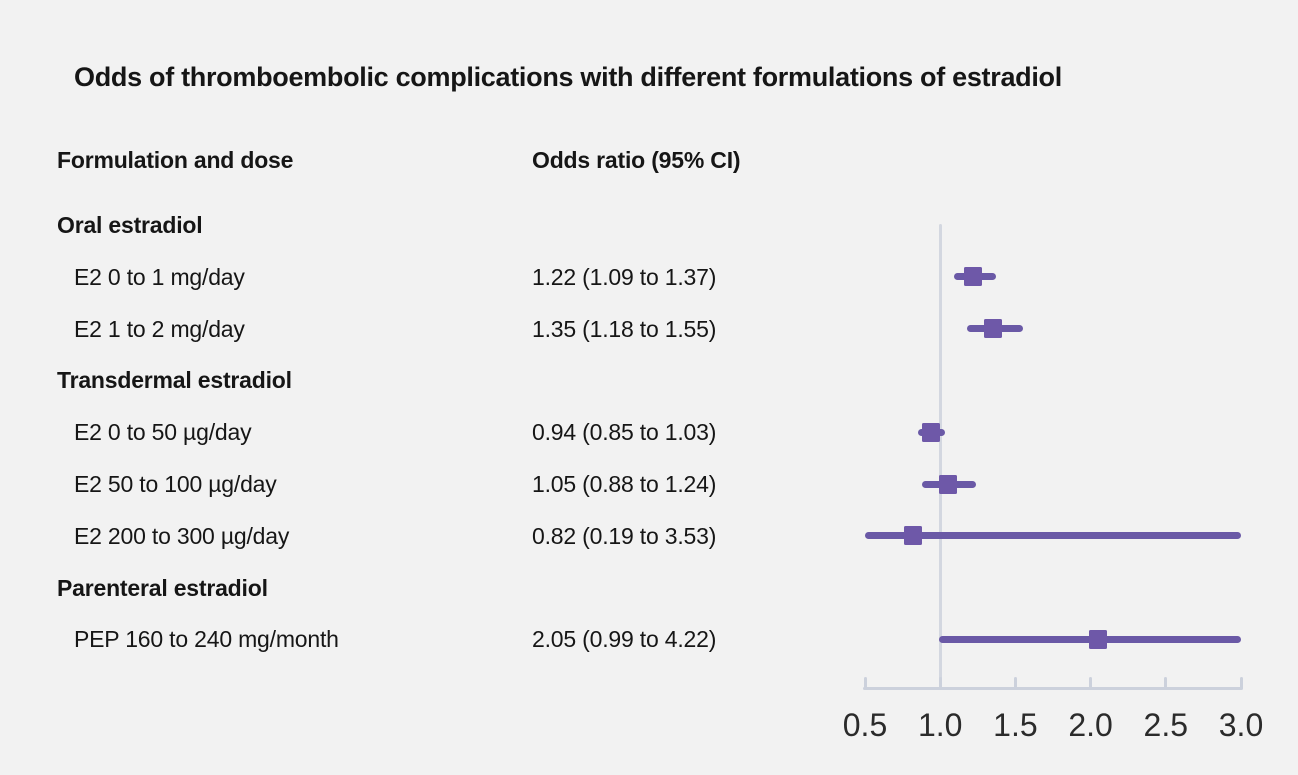 The height and width of the screenshot is (775, 1298). What do you see at coordinates (159, 328) in the screenshot?
I see `row-label: E2 1 to 2 mg/day` at bounding box center [159, 328].